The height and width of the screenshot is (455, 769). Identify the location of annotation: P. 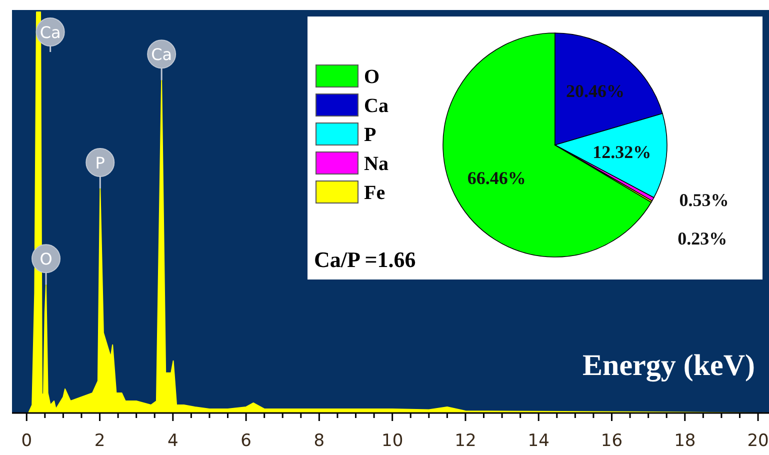
(100, 162).